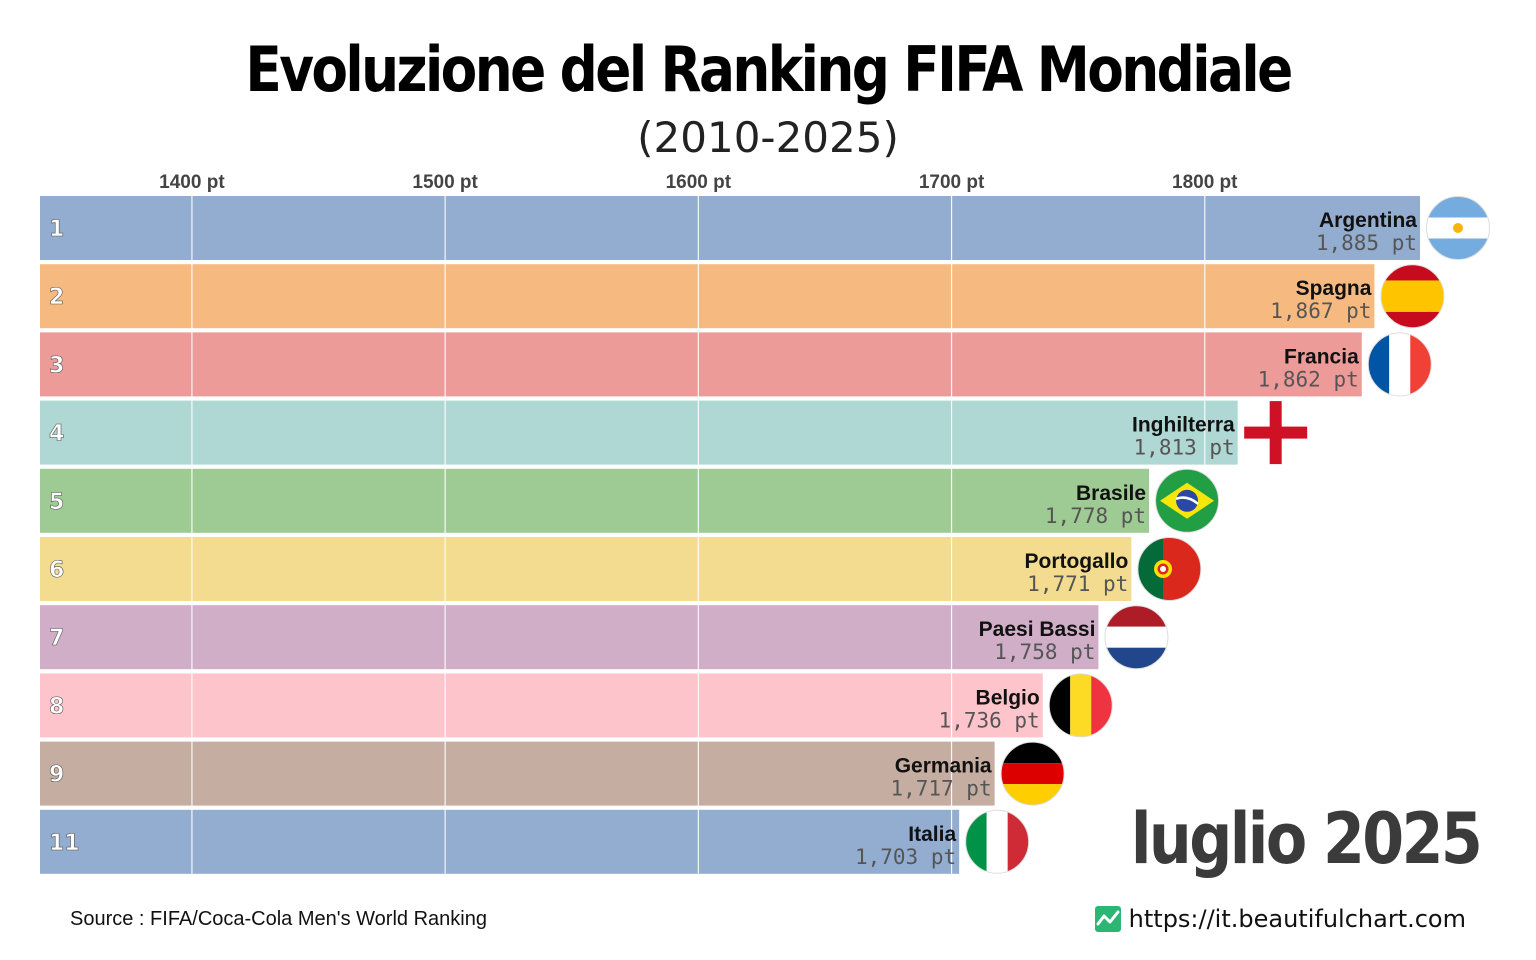 The image size is (1536, 960). What do you see at coordinates (1032, 773) in the screenshot?
I see `germany-flag-icon` at bounding box center [1032, 773].